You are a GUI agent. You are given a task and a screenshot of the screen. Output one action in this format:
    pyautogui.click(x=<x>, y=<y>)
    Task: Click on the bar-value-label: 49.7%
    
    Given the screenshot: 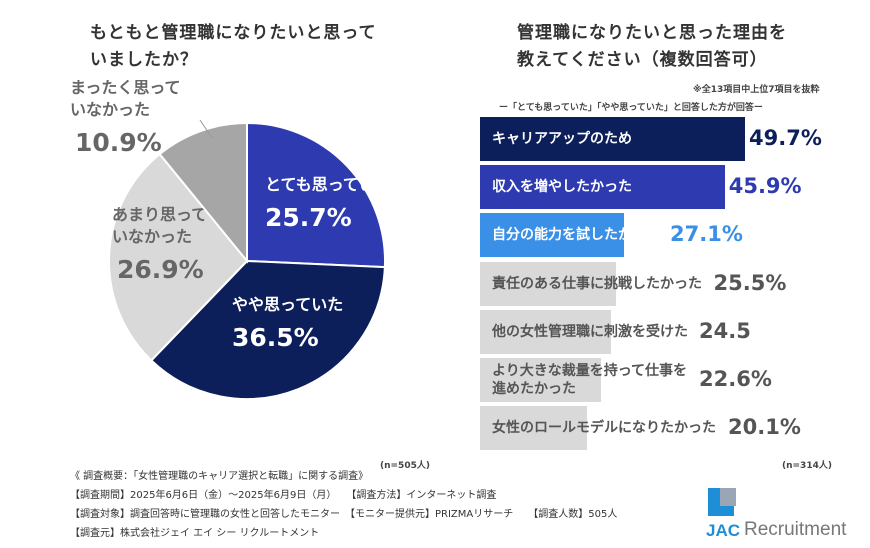 What is the action you would take?
    pyautogui.click(x=785, y=138)
    